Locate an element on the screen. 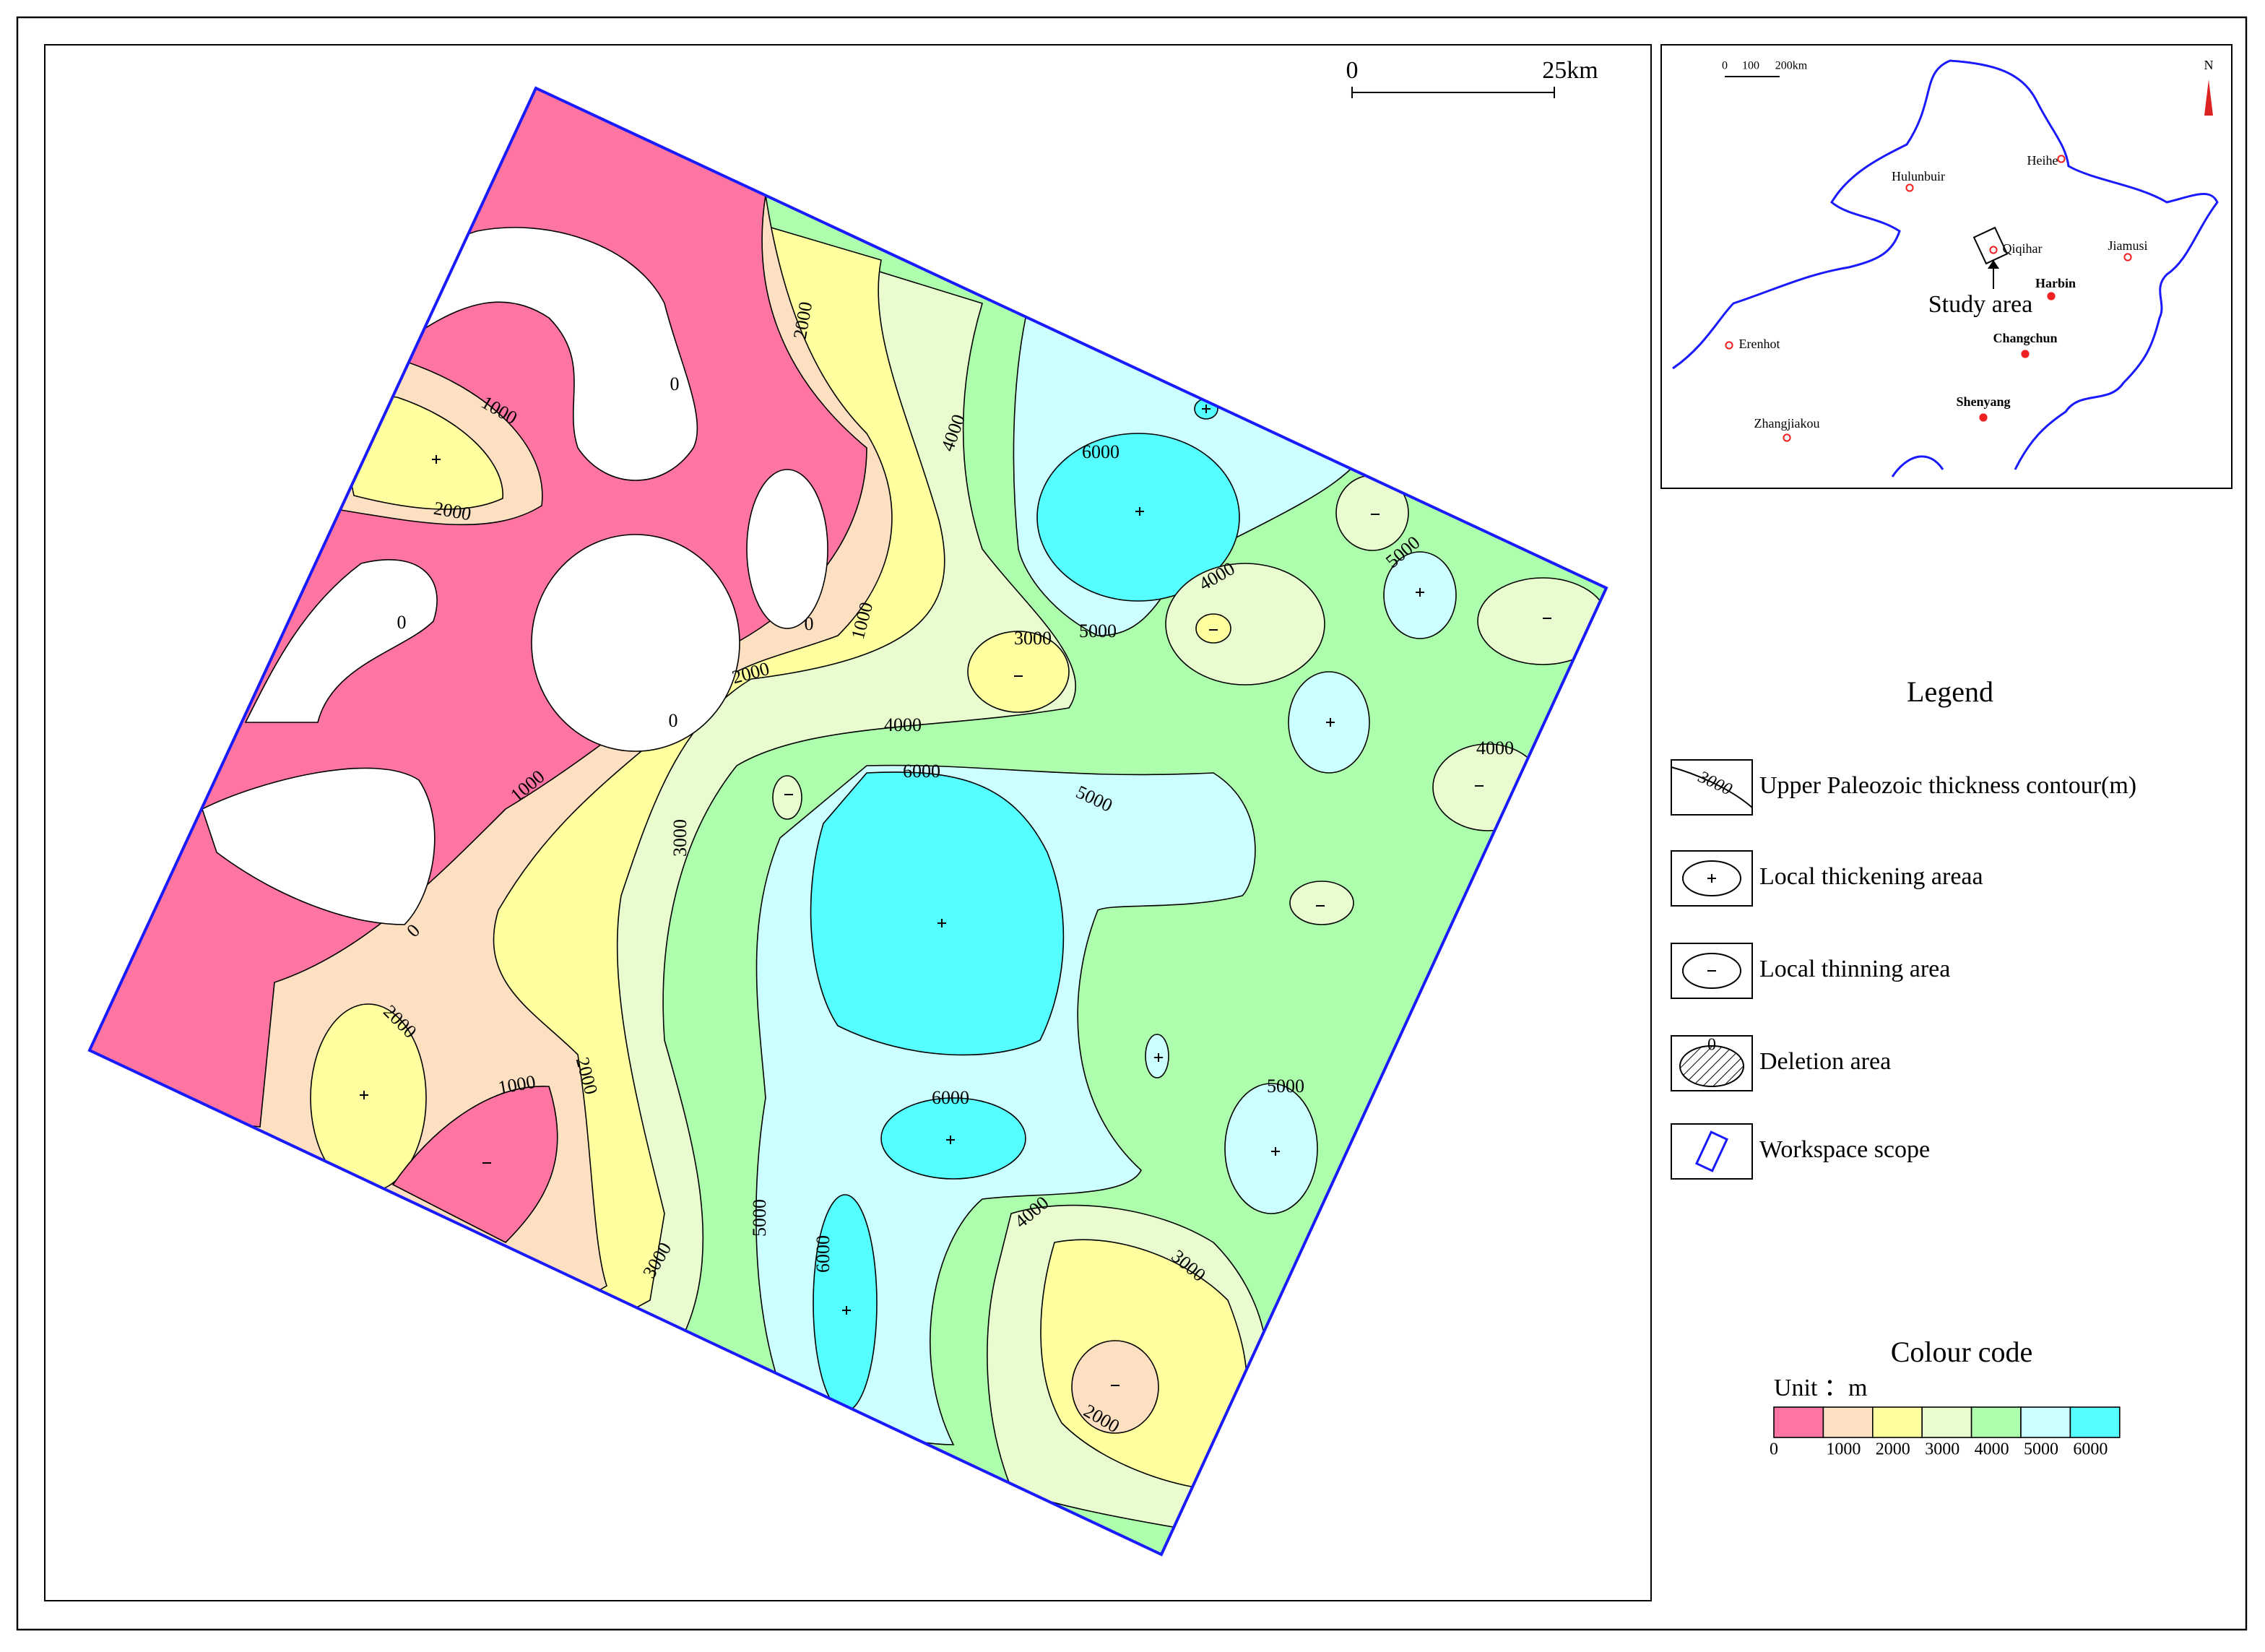 This screenshot has height=1652, width=2265. colour-tick-label: 2000 is located at coordinates (1893, 1449).